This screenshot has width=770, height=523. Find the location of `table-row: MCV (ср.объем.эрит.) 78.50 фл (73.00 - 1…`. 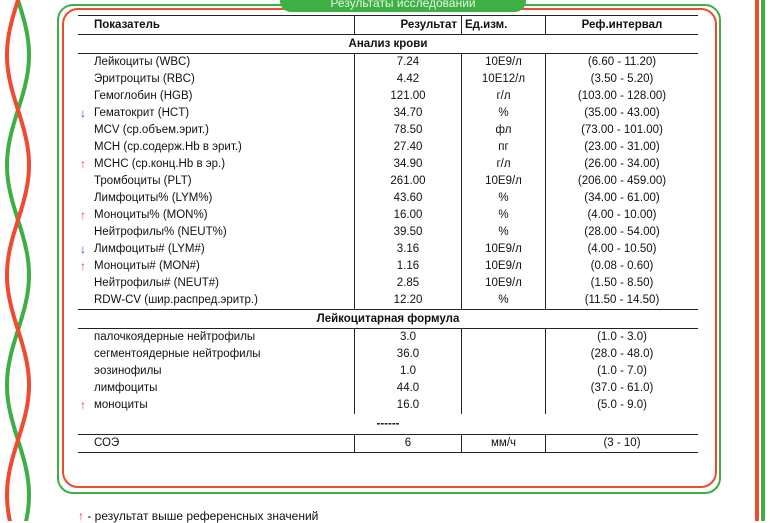

table-row: MCV (ср.объем.эрит.) 78.50 фл (73.00 - 1… is located at coordinates (388, 130).